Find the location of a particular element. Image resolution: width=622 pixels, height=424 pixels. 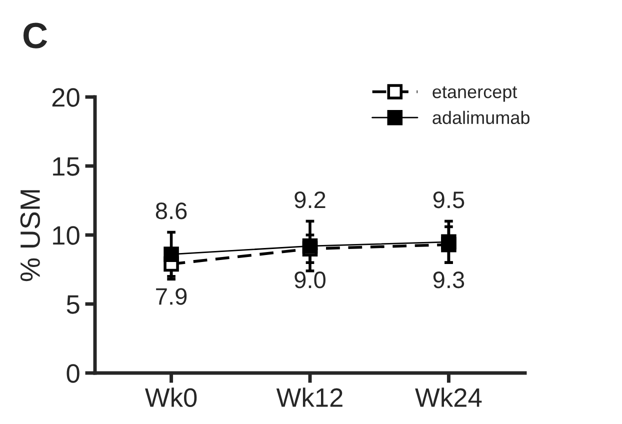

y-tick-label: 20 is located at coordinates (66, 97).